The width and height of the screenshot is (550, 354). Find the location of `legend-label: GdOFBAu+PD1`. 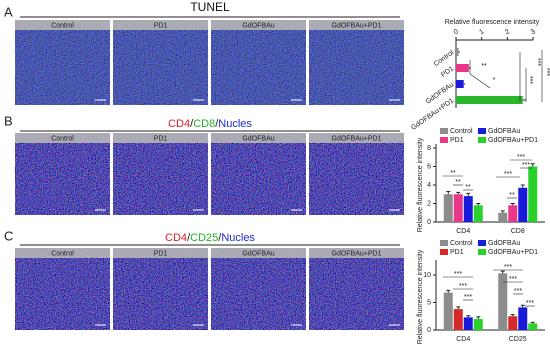

legend-label: GdOFBAu+PD1 is located at coordinates (513, 252).